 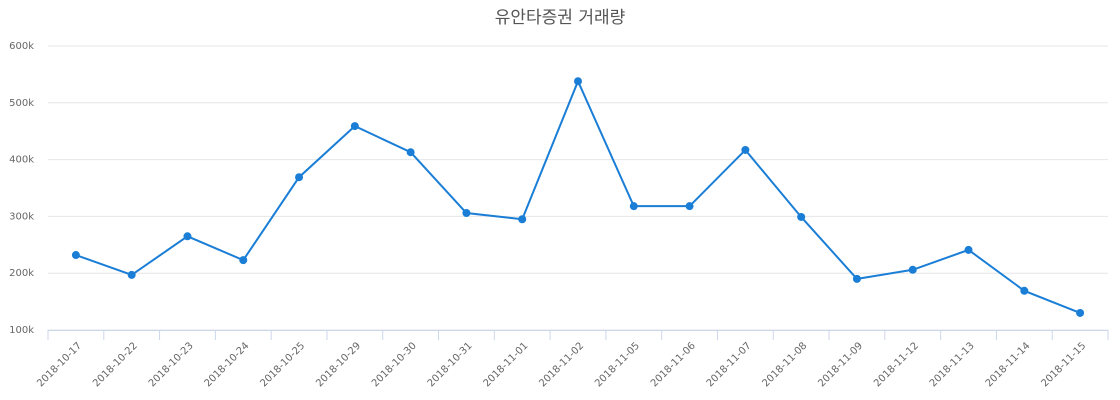 What do you see at coordinates (840, 364) in the screenshot?
I see `x-tick-label: 2018-11-09` at bounding box center [840, 364].